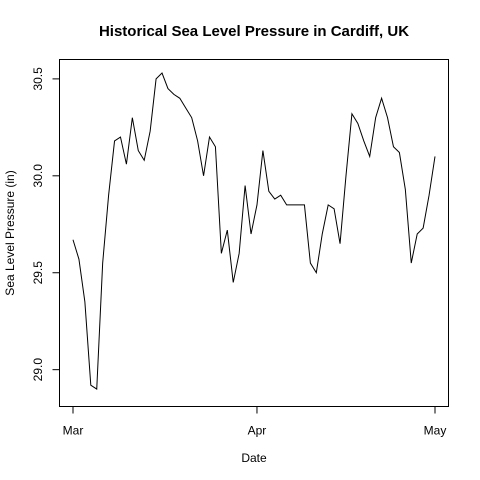 The image size is (480, 480). I want to click on x-tick-label-0: Mar, so click(73, 431).